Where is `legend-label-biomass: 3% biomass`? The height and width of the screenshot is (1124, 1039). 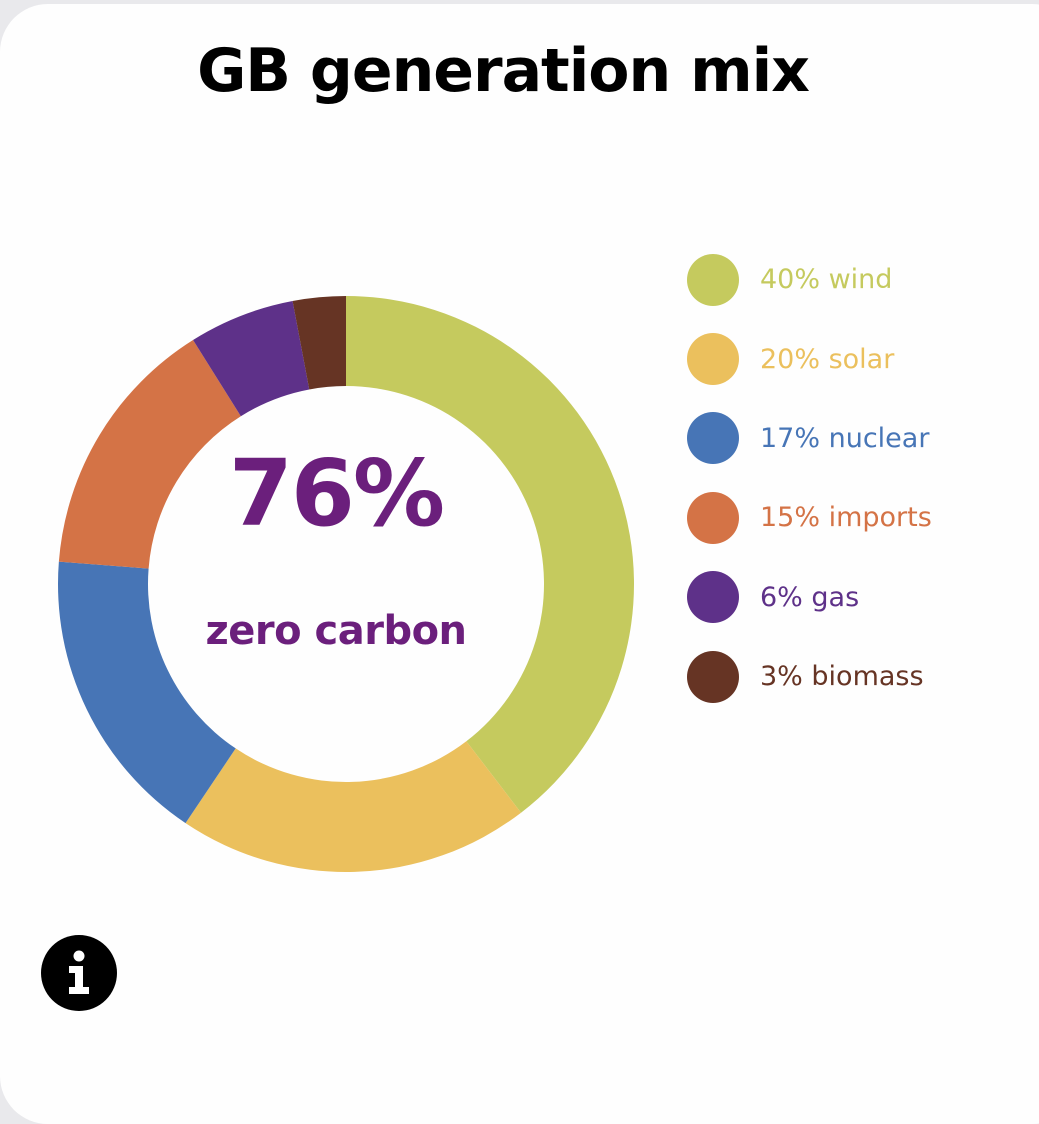 legend-label-biomass: 3% biomass is located at coordinates (842, 677).